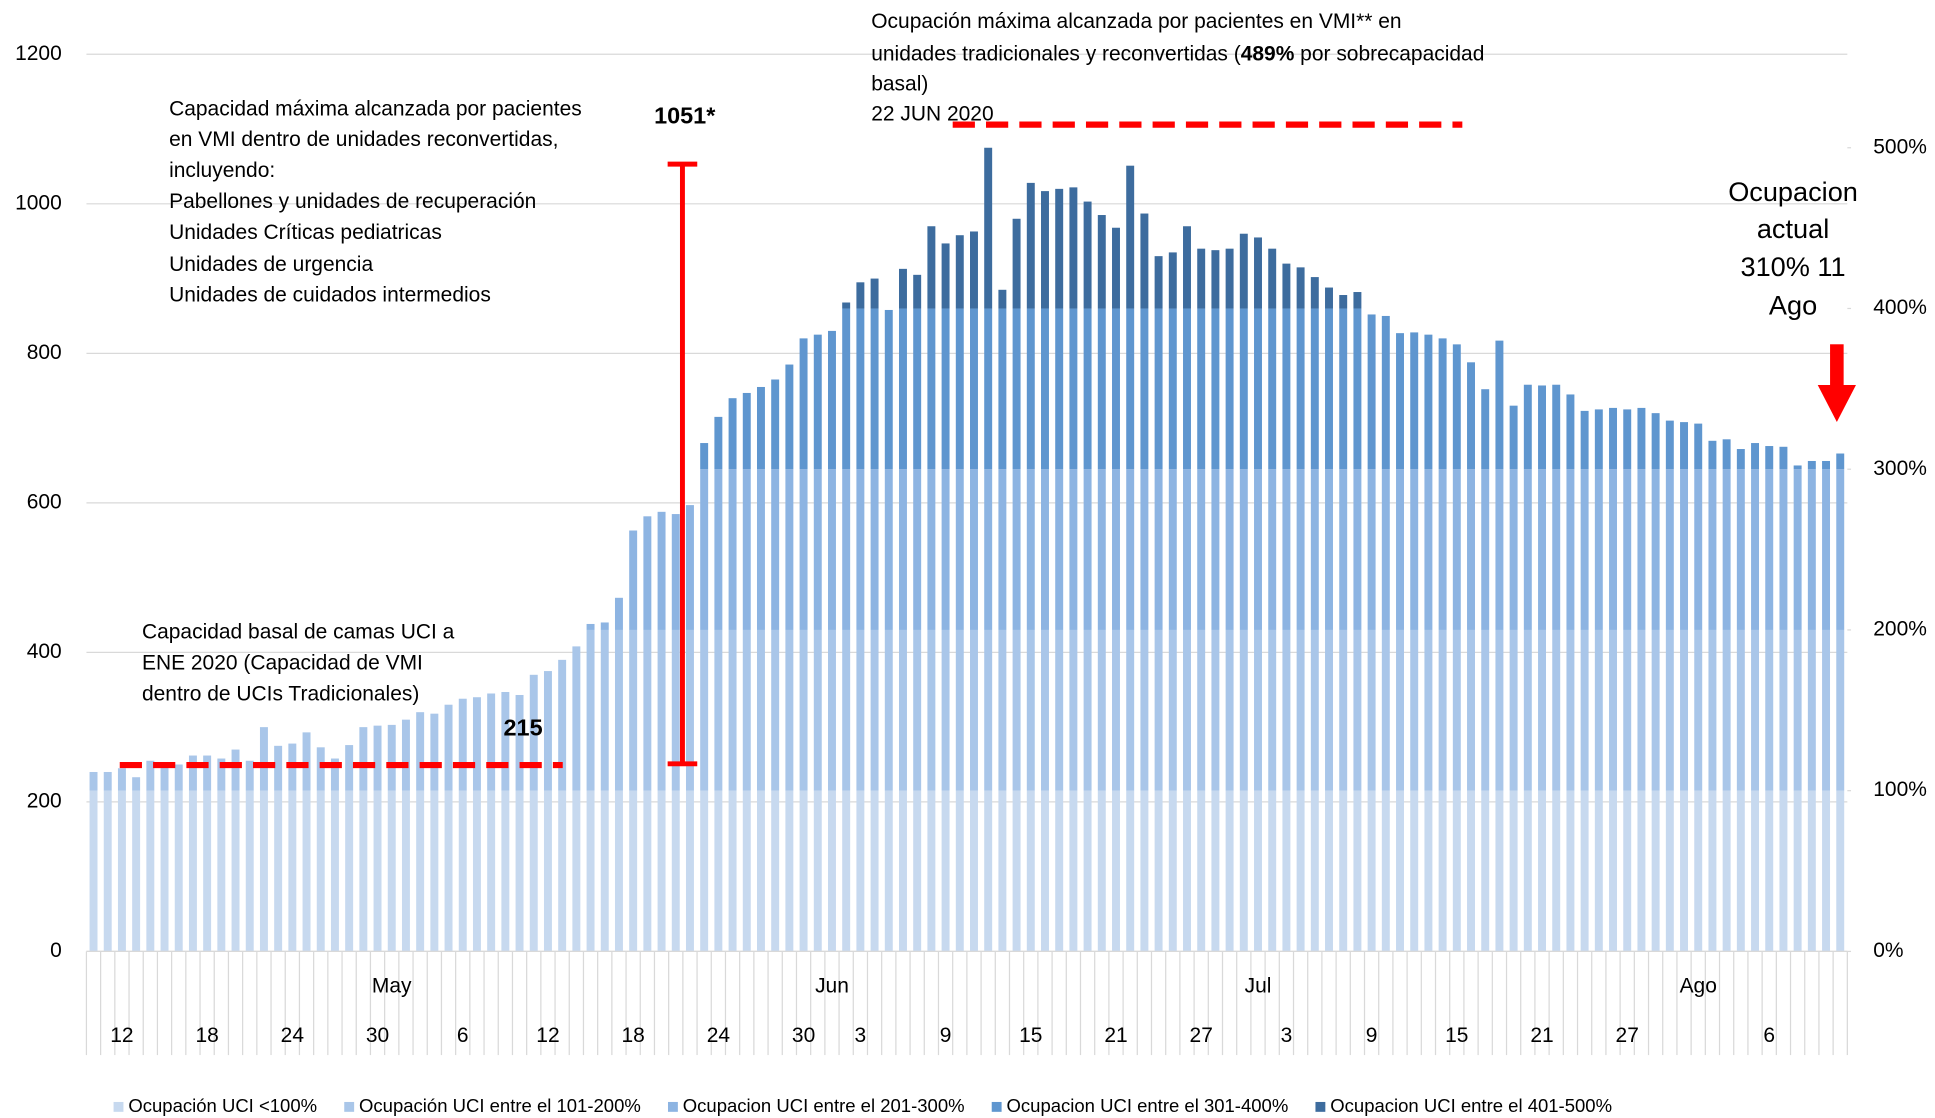  I want to click on annotation-line: Unidades Críticas pediatricas, so click(305, 232).